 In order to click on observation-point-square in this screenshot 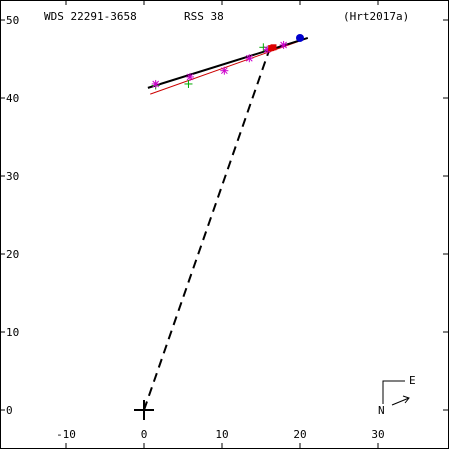, I will do `click(273, 47)`.